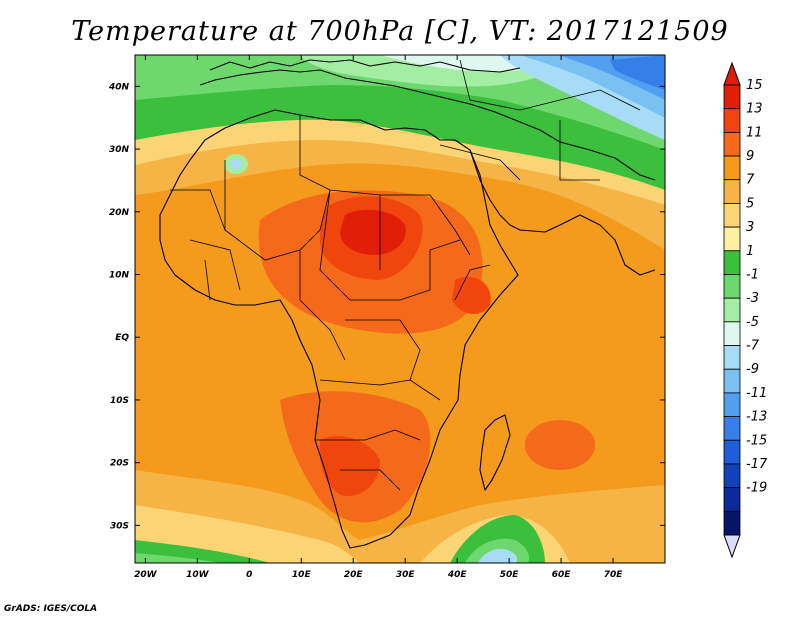 Image resolution: width=800 pixels, height=618 pixels. What do you see at coordinates (752, 322) in the screenshot?
I see `colorbar-label: -5` at bounding box center [752, 322].